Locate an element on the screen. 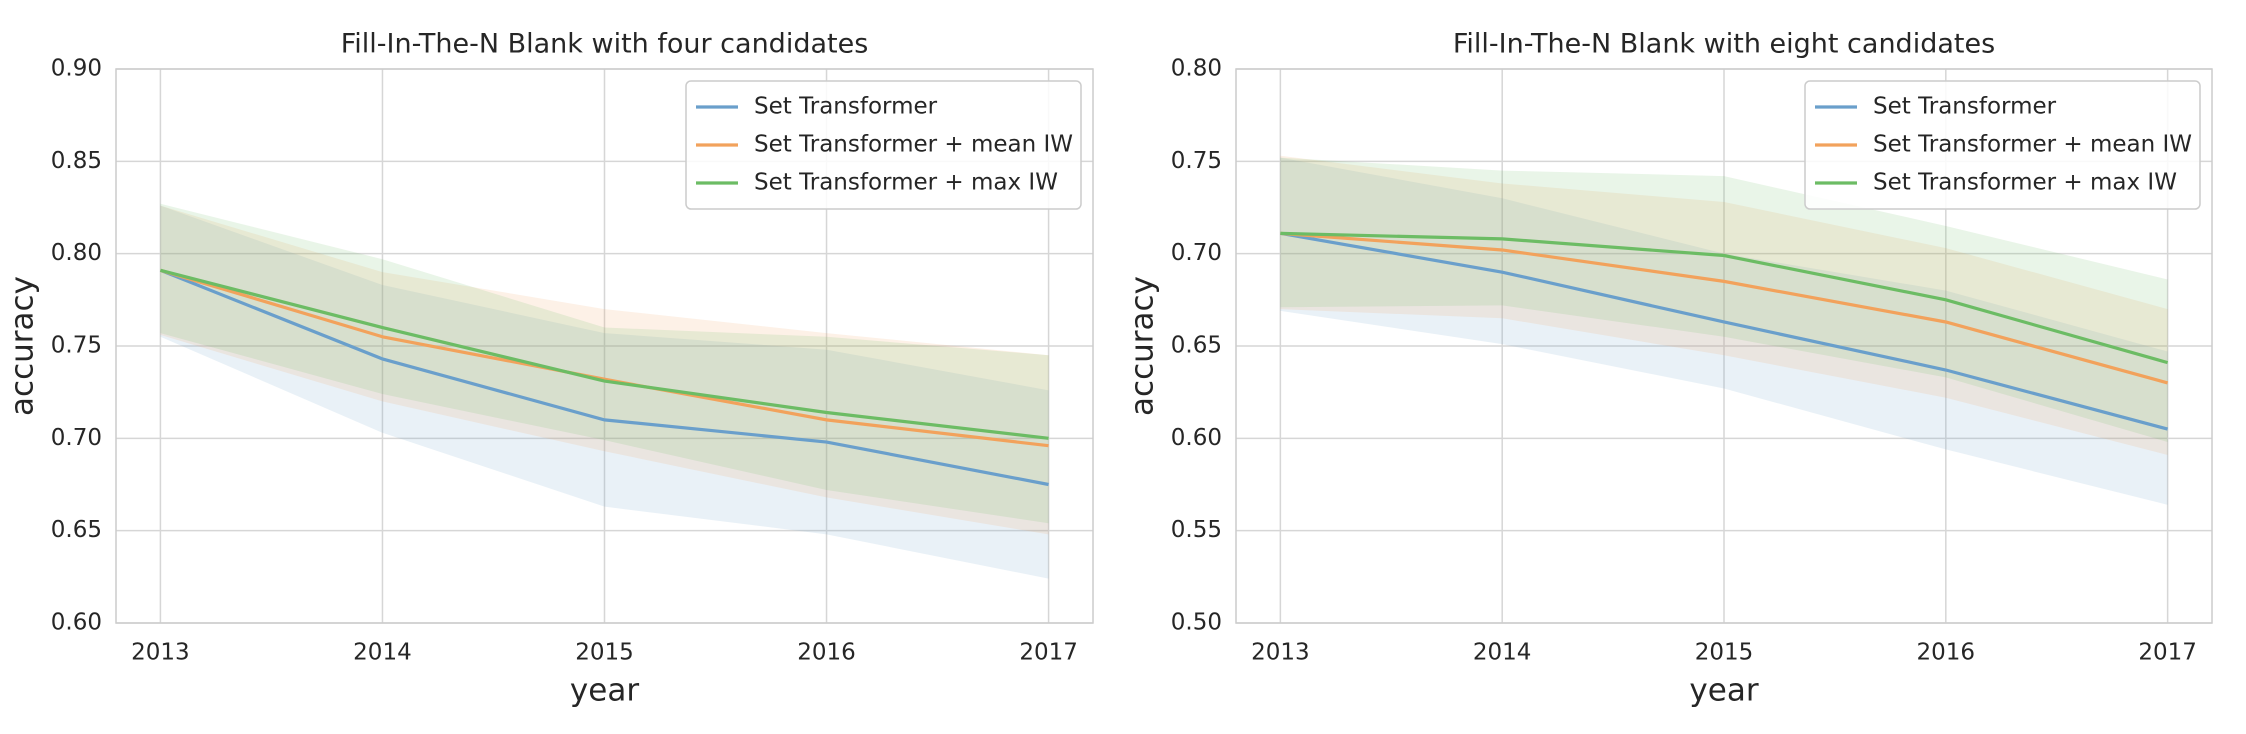 The height and width of the screenshot is (734, 2246). y-tick-label: 0.55 is located at coordinates (1196, 530).